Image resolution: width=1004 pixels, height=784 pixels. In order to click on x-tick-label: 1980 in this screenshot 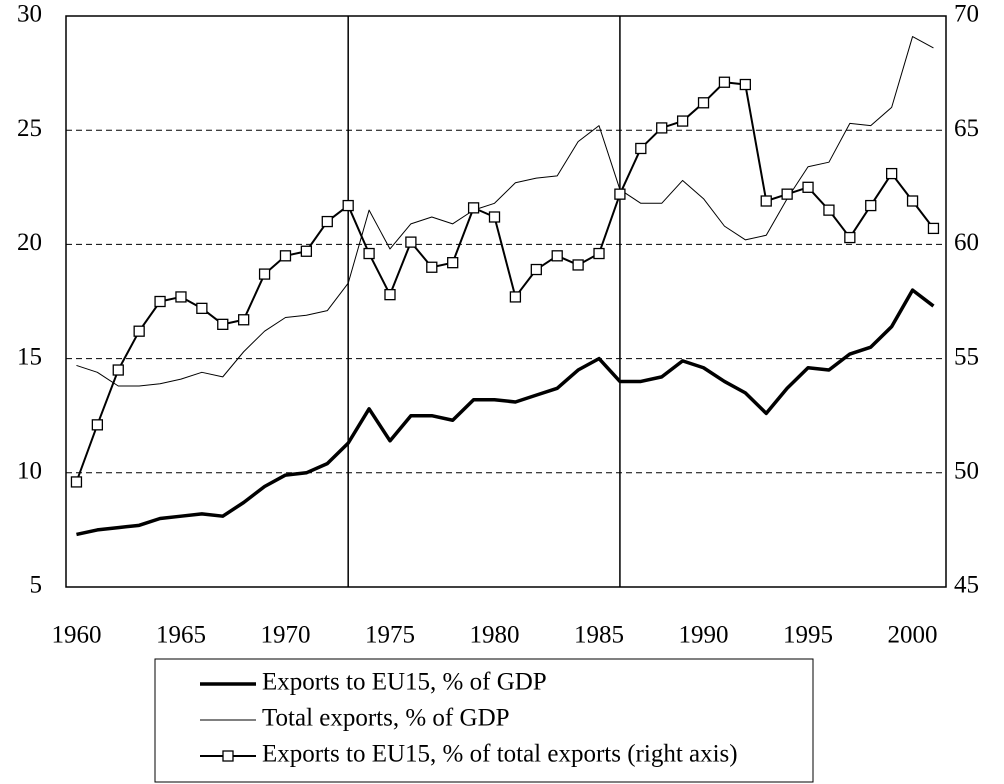, I will do `click(495, 635)`.